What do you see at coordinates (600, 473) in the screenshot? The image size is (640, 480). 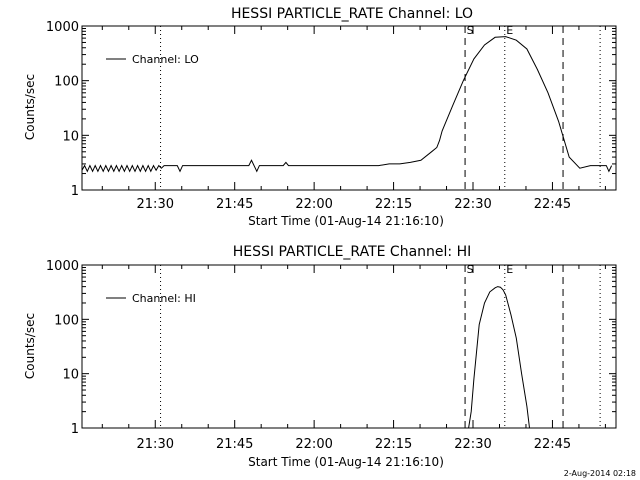 I see `footer-date: 2-Aug-2014 02:18` at bounding box center [600, 473].